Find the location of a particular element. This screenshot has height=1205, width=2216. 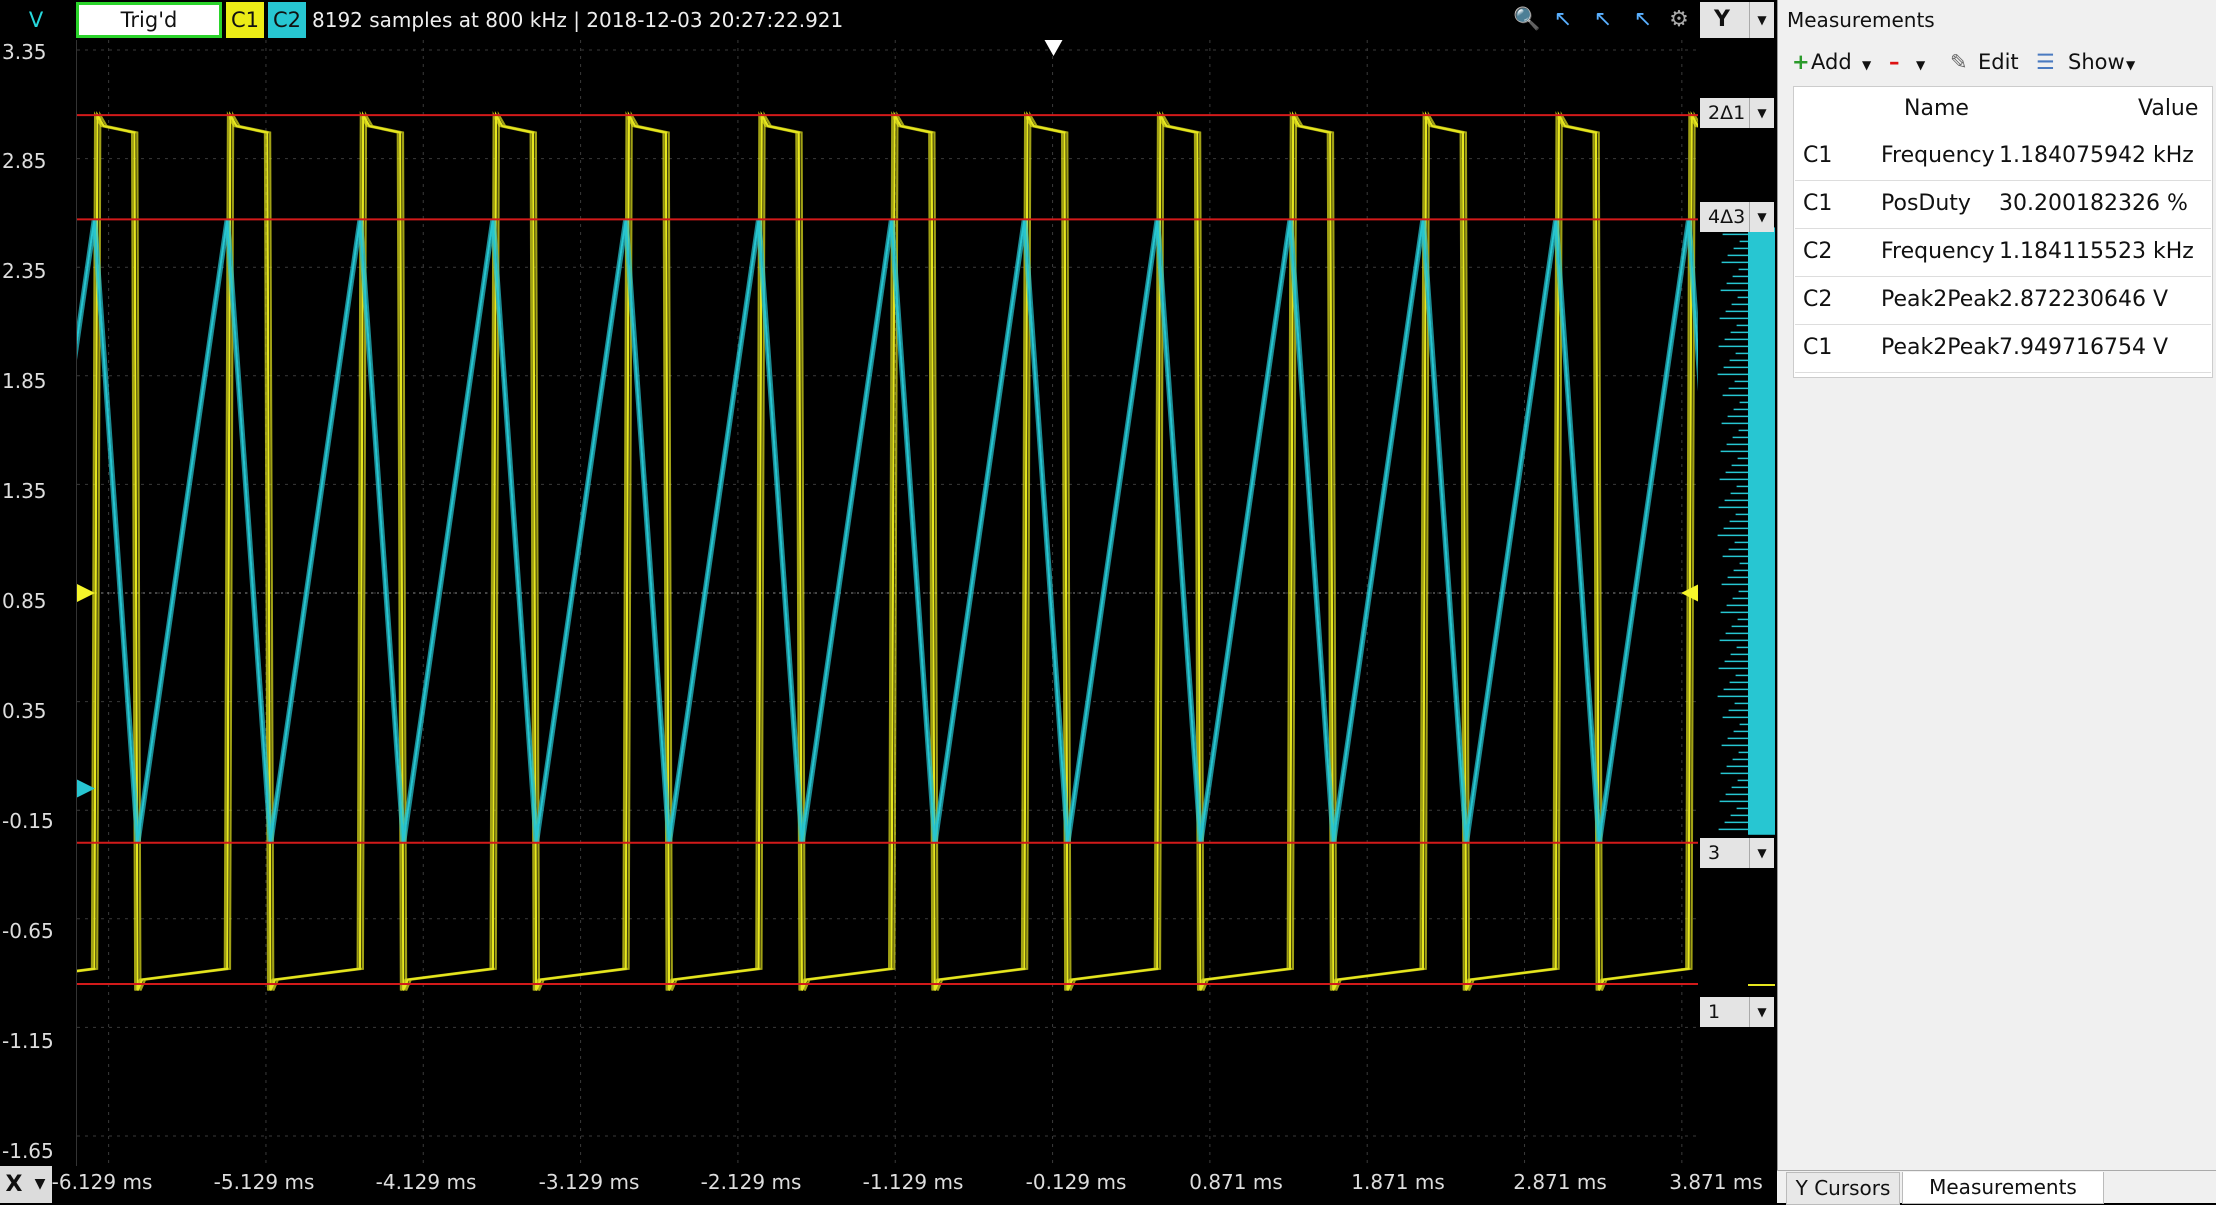

cursor-2-delta-1: 2Δ1 ▼ is located at coordinates (1737, 113).